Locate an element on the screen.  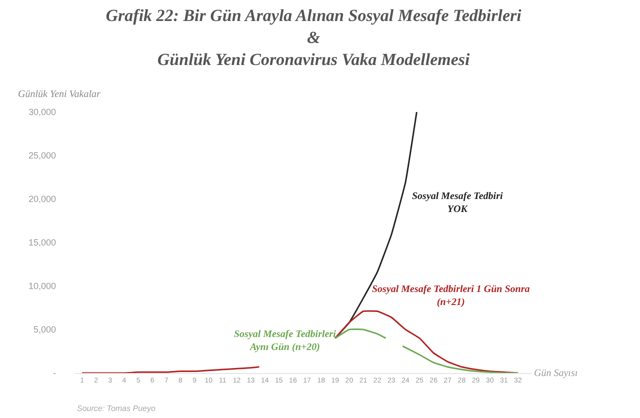
y-tick-label: - is located at coordinates (54, 373).